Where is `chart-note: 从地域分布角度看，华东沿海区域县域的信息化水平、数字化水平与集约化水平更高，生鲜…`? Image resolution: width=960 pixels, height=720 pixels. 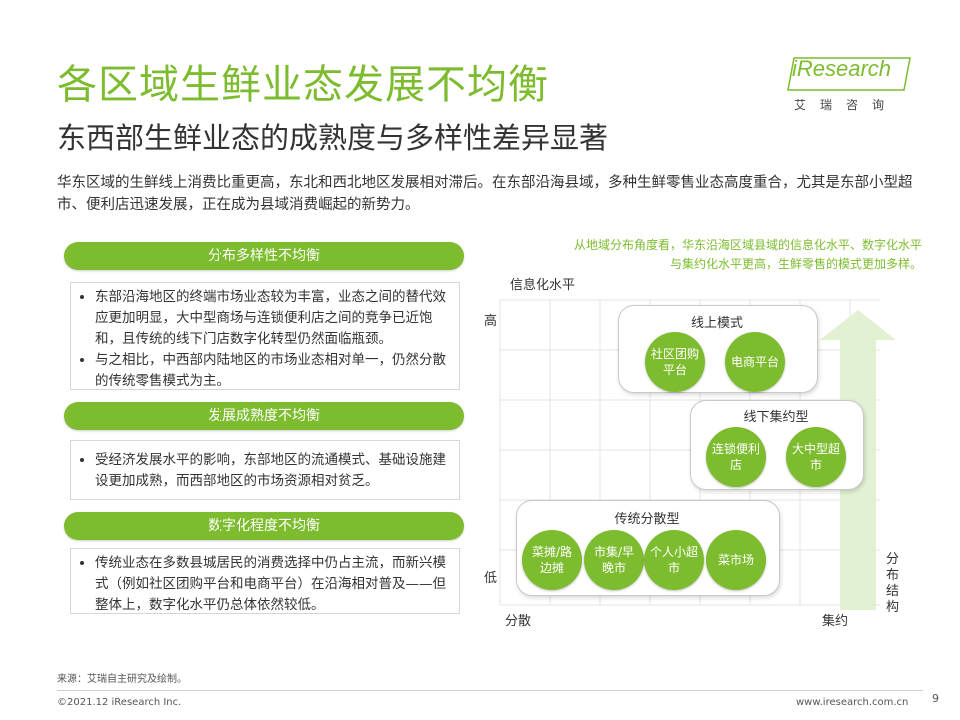
chart-note: 从地域分布角度看，华东沿海区域县域的信息化水平、数字化水平与集约化水平更高，生鲜… is located at coordinates (748, 254).